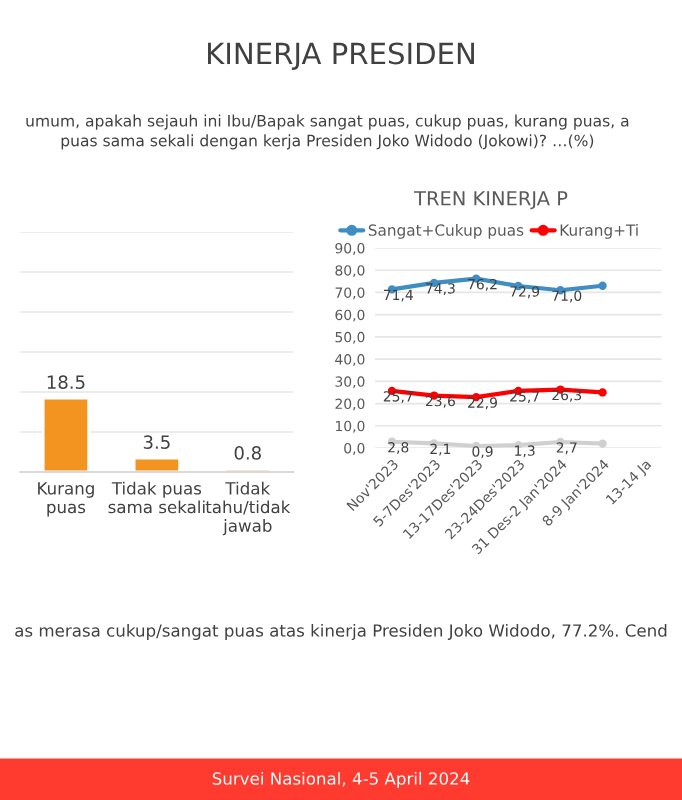  I want to click on x-tick-label: Tidak tahu/tidak jawab, so click(248, 508).